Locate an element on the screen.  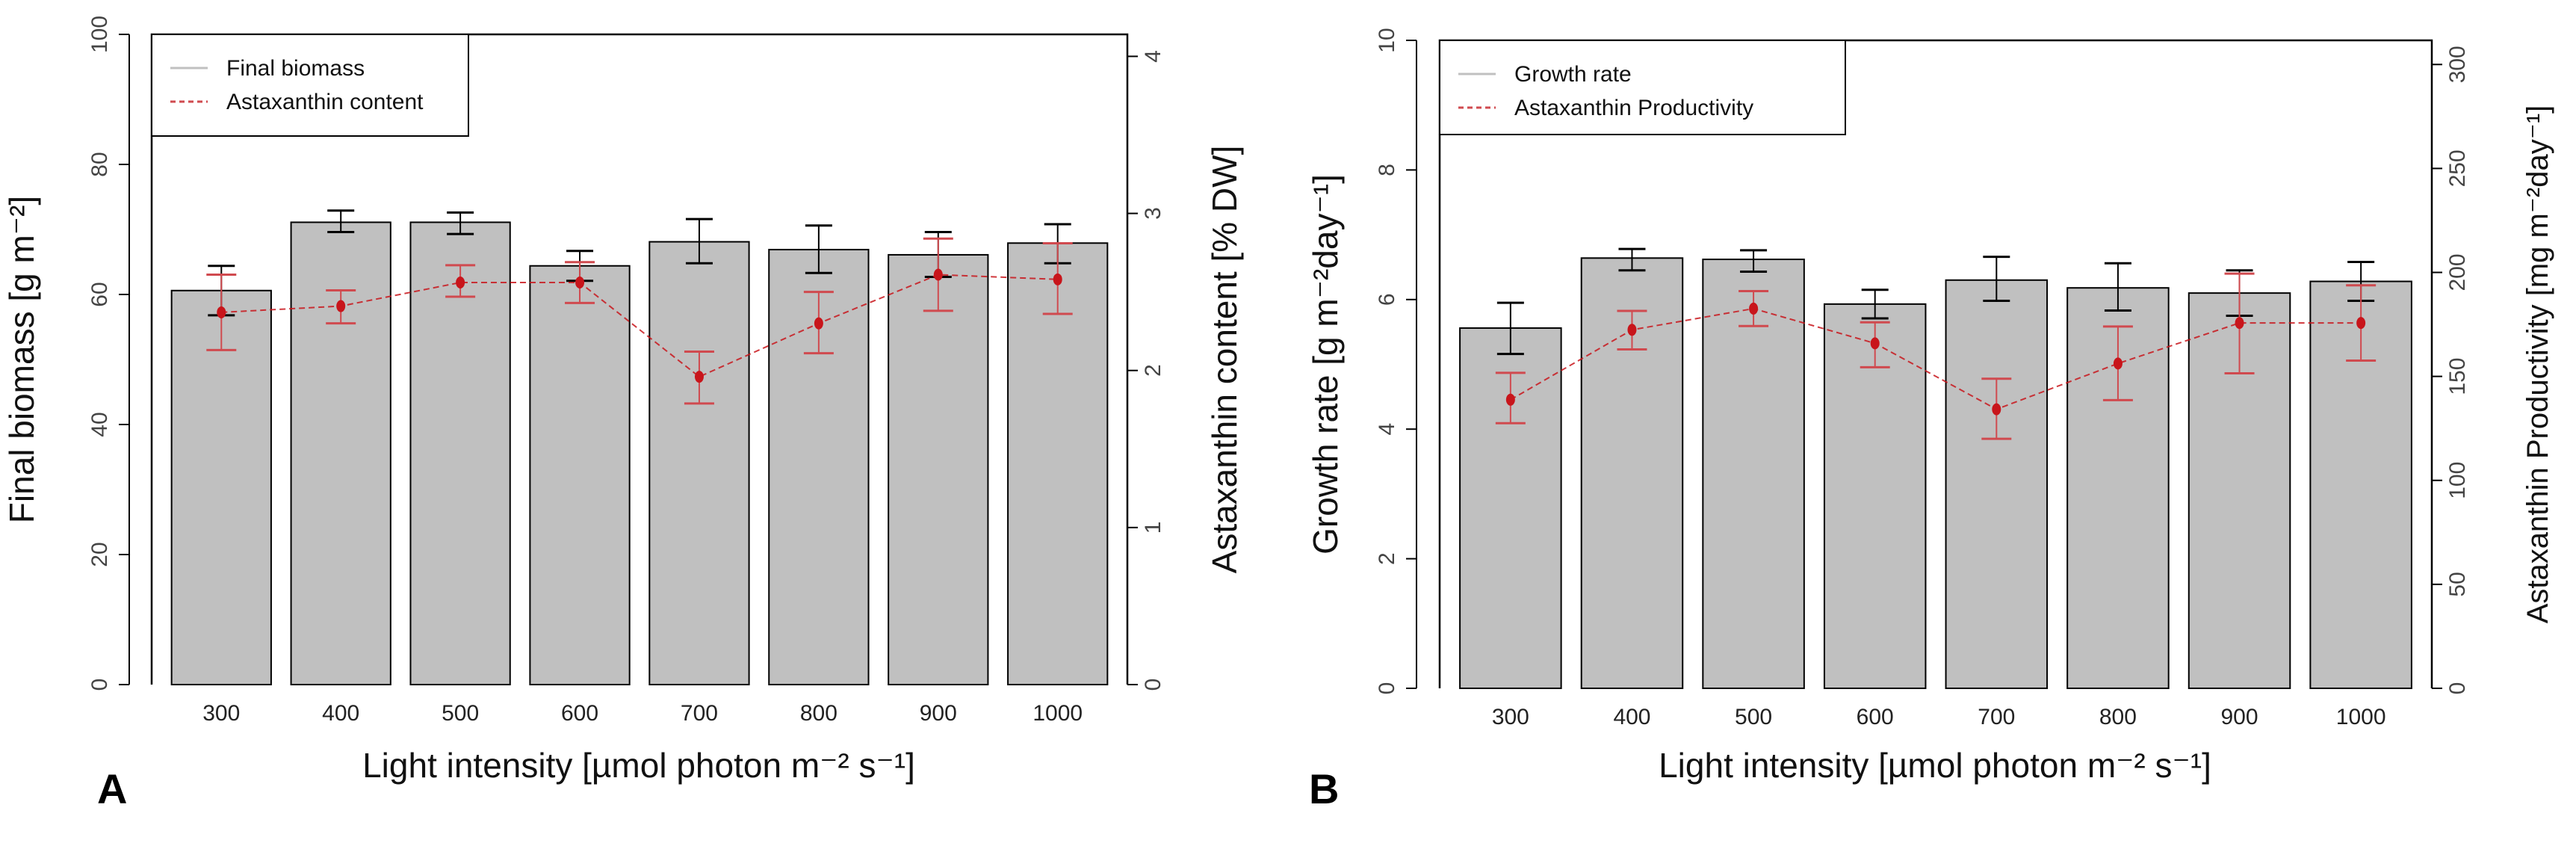
y-tick-label-right: 50 is located at coordinates (2457, 584).